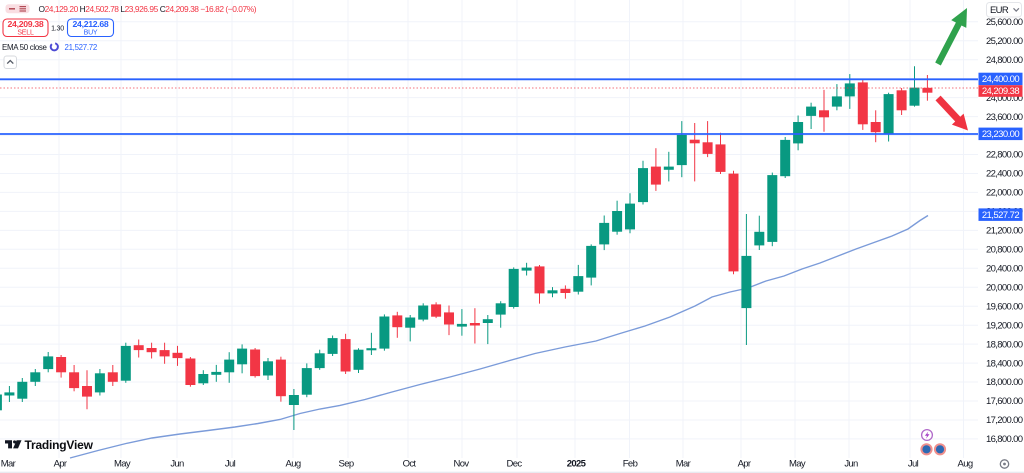  What do you see at coordinates (999, 10) in the screenshot?
I see `svg-text: EUR` at bounding box center [999, 10].